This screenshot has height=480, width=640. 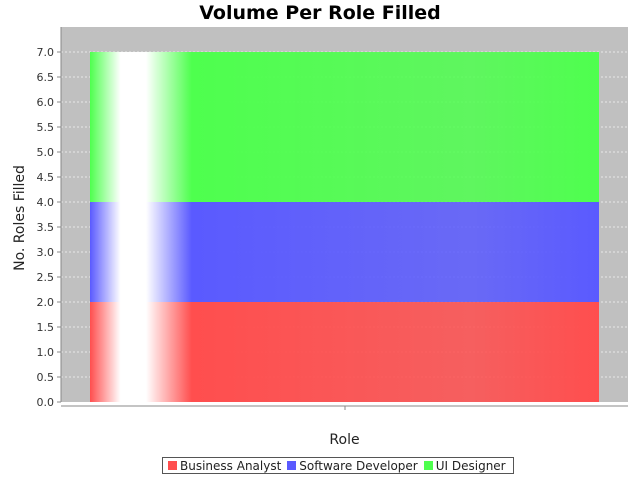 What do you see at coordinates (358, 465) in the screenshot?
I see `legend-label: Software Developer` at bounding box center [358, 465].